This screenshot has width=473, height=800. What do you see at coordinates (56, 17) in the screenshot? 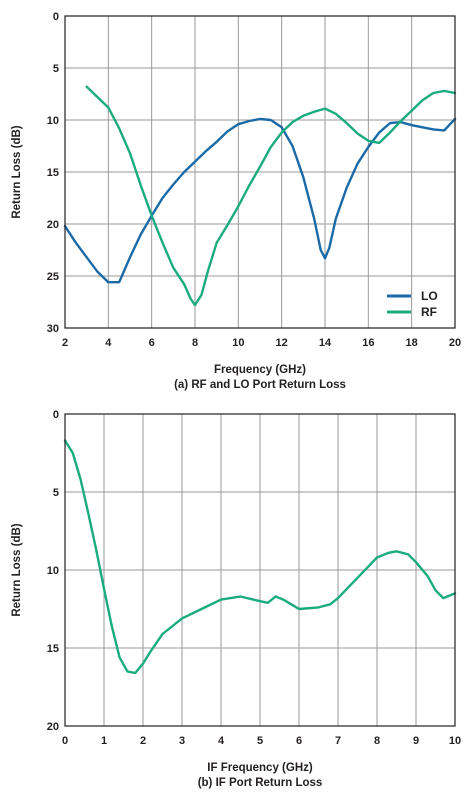
I see `y-tick-label-a: 0` at bounding box center [56, 17].